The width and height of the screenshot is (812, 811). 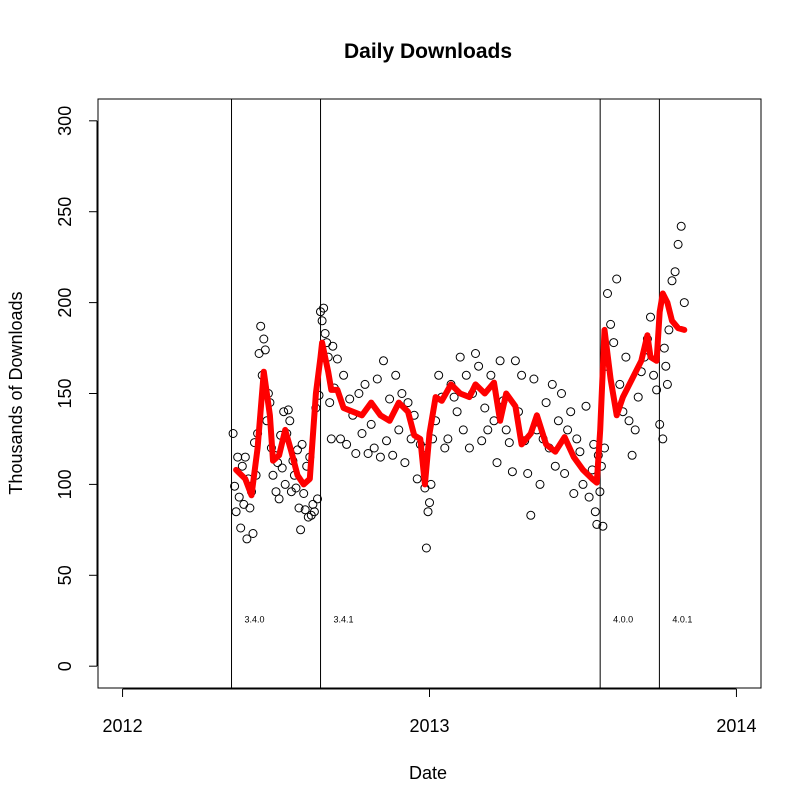 What do you see at coordinates (736, 726) in the screenshot?
I see `x-tick-label: 2014` at bounding box center [736, 726].